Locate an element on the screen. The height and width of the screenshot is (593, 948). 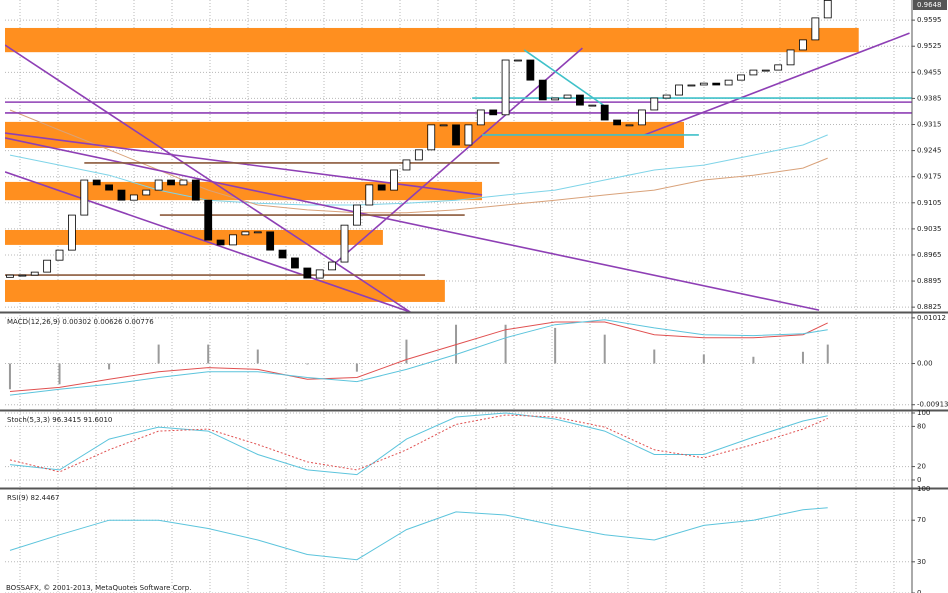
stoch-panel is located at coordinates (418, 444).